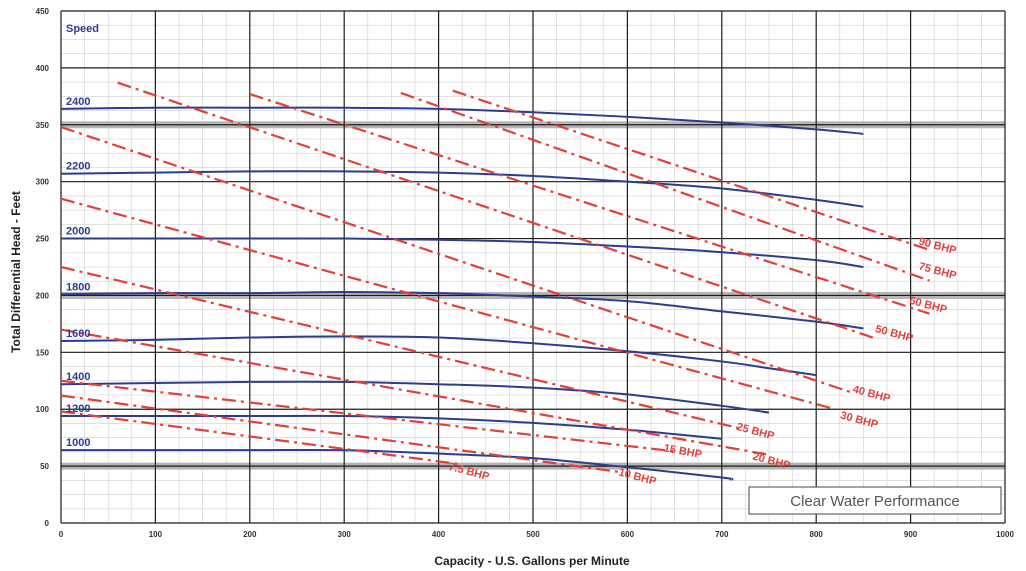 This screenshot has height=571, width=1026. Describe the element at coordinates (683, 451) in the screenshot. I see `bhp-label: 15 BHP` at that location.